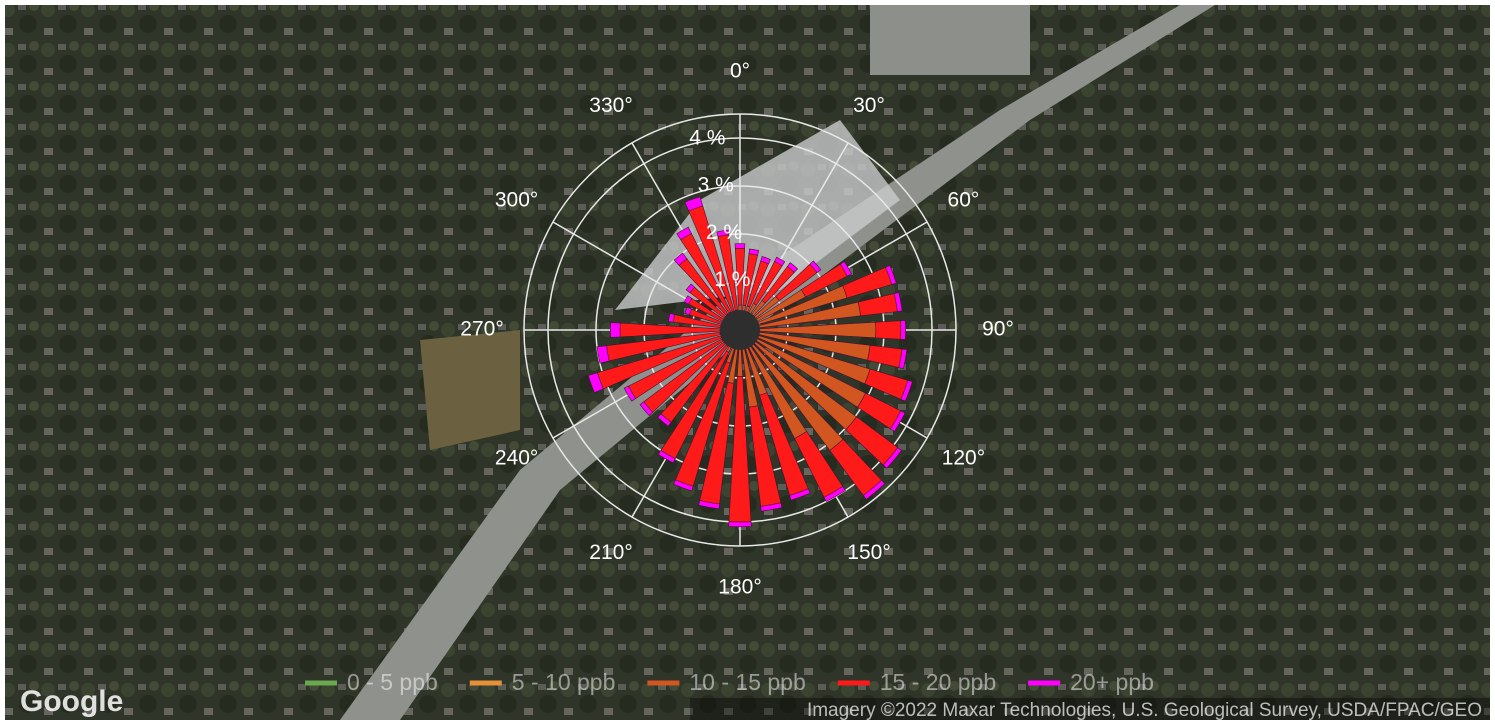 The height and width of the screenshot is (725, 1495). I want to click on r-tick-label: 3 %, so click(716, 185).